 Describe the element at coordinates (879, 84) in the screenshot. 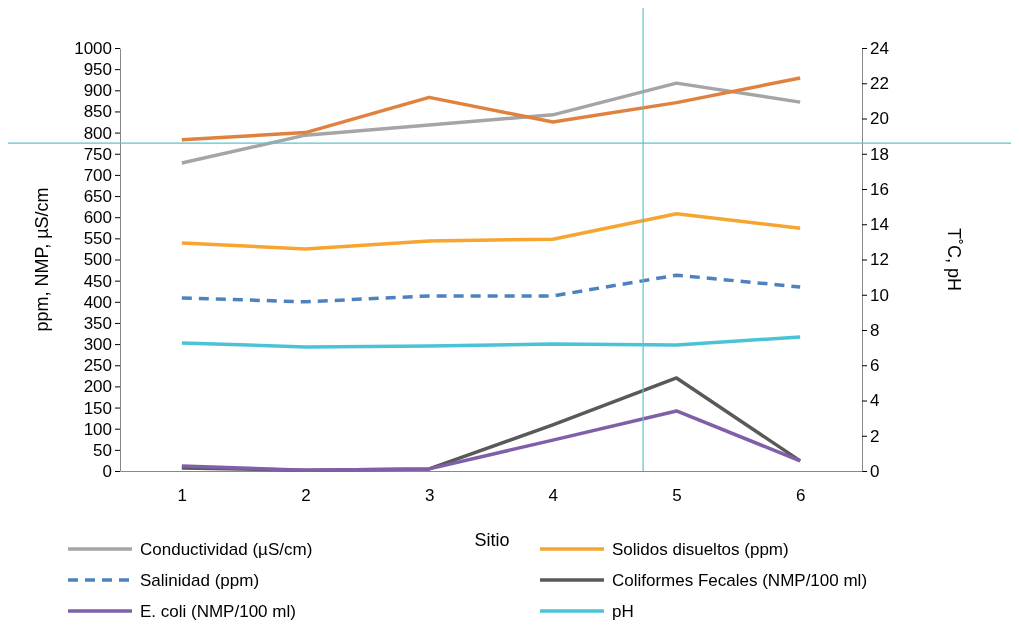

I see `y2-tick-label: 22` at that location.